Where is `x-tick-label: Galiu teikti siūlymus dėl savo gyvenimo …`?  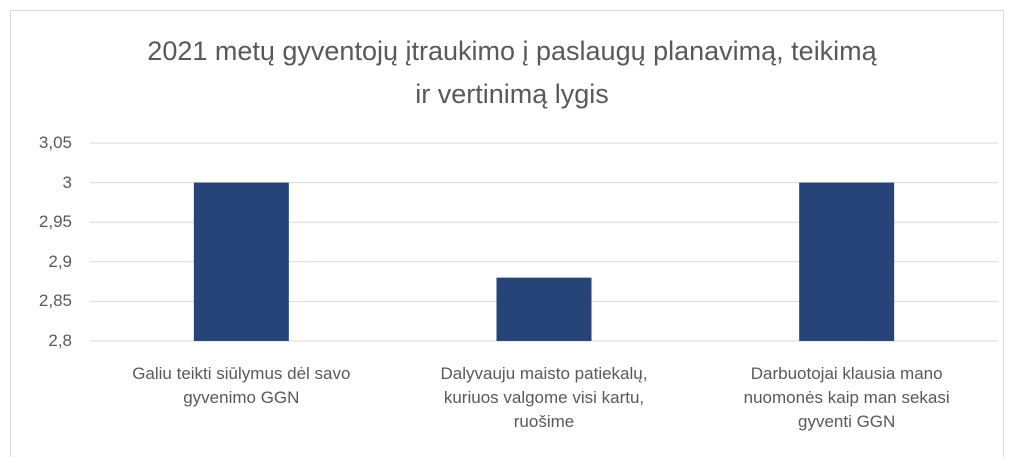 x-tick-label: Galiu teikti siūlymus dėl savo gyvenimo … is located at coordinates (241, 385).